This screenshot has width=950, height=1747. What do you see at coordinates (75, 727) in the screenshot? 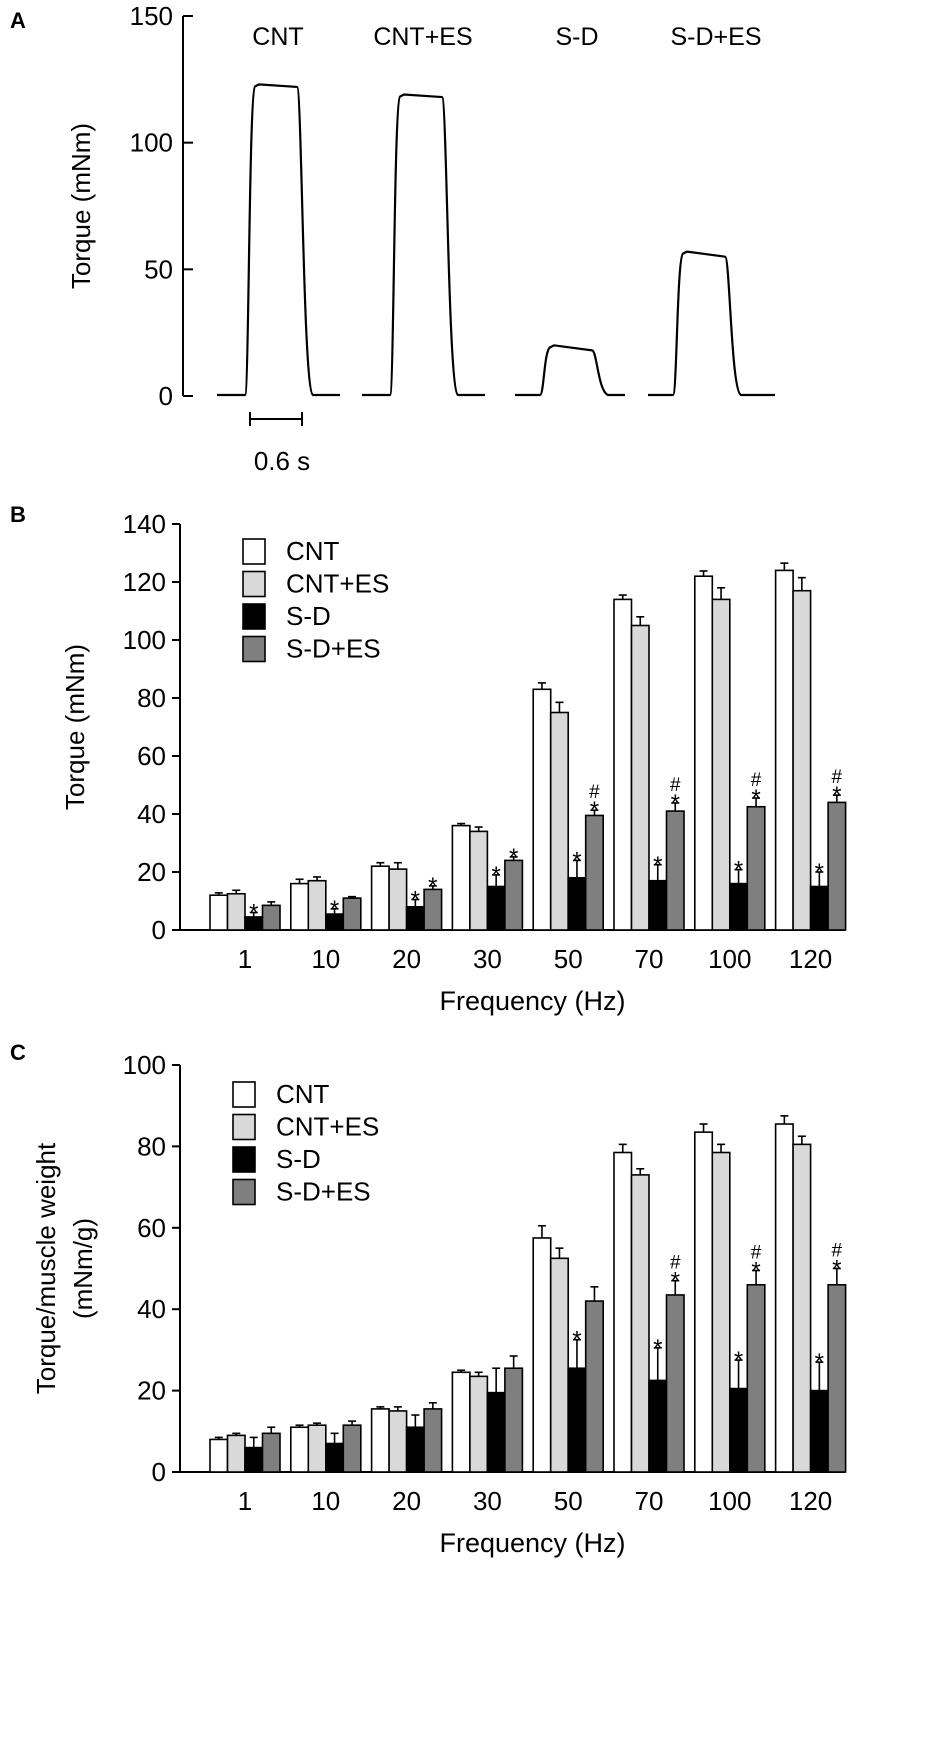
I see `y-axis-title: Torque (mNm)` at bounding box center [75, 727].